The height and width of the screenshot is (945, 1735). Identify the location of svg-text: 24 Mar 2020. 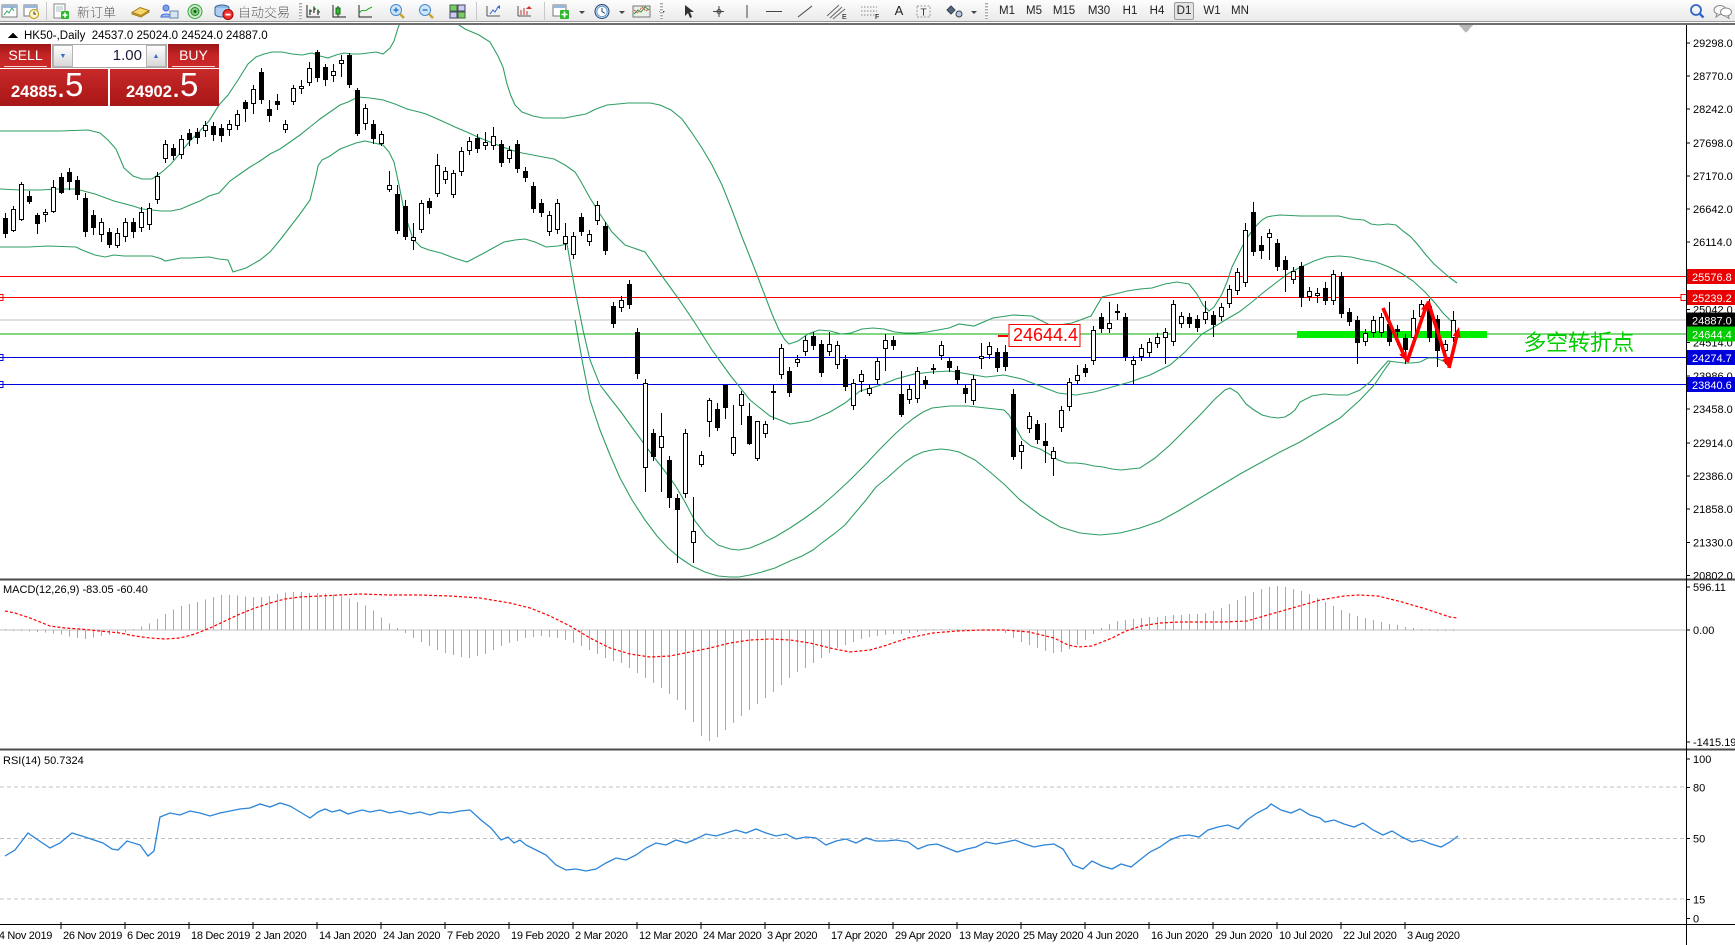
(732, 936).